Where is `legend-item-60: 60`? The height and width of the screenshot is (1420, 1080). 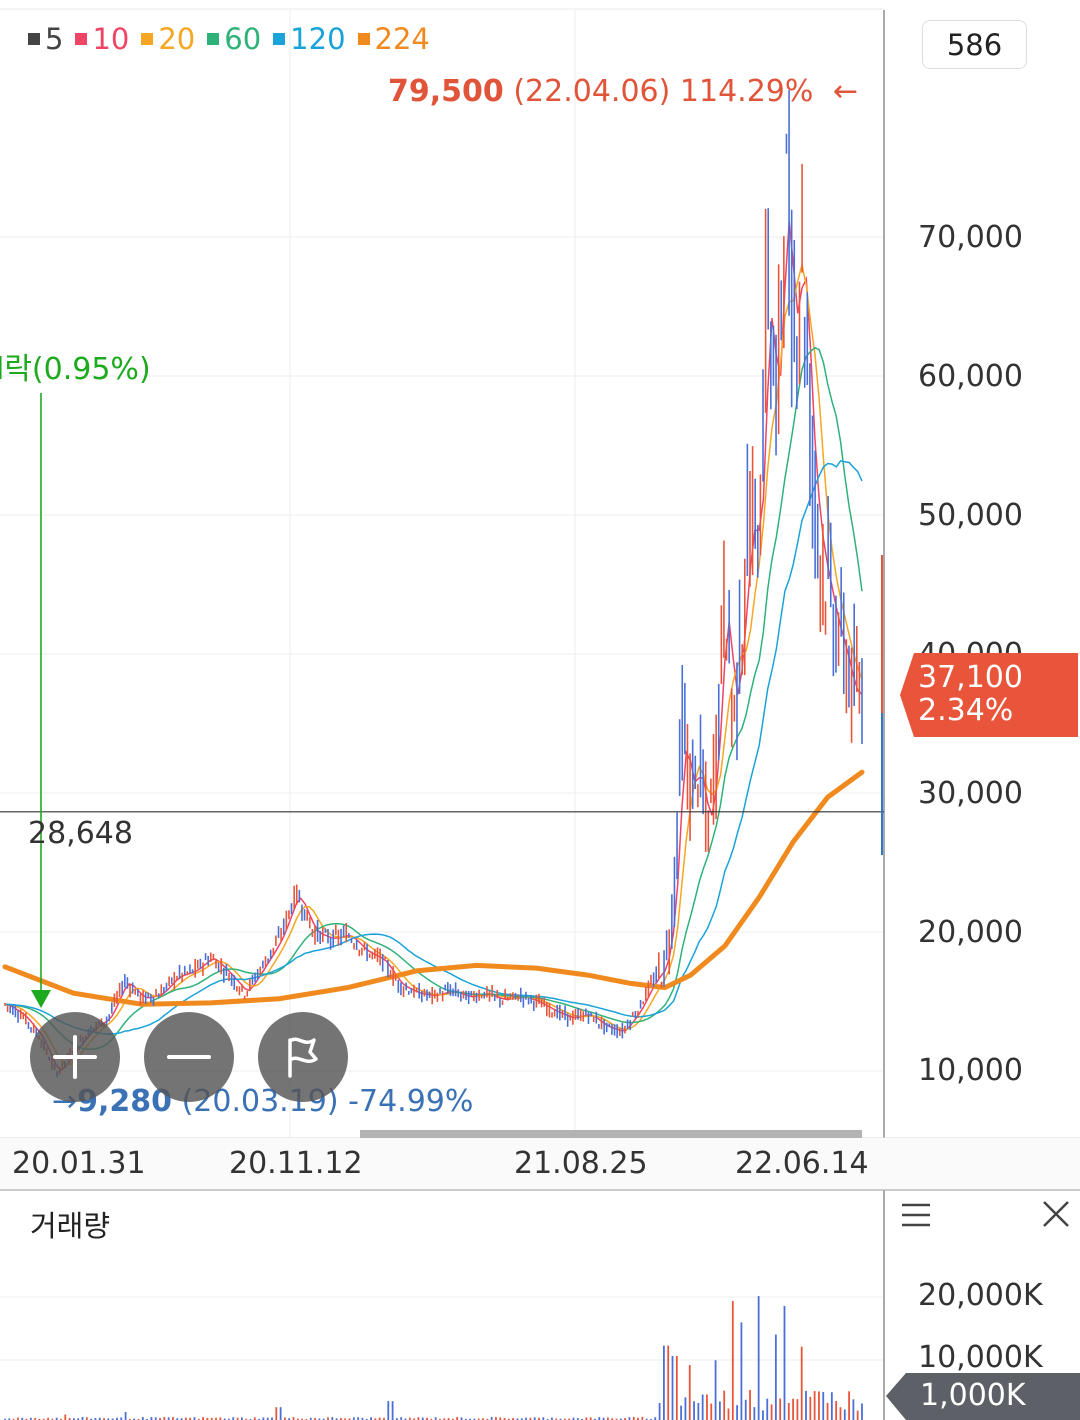
legend-item-60: 60 is located at coordinates (234, 39).